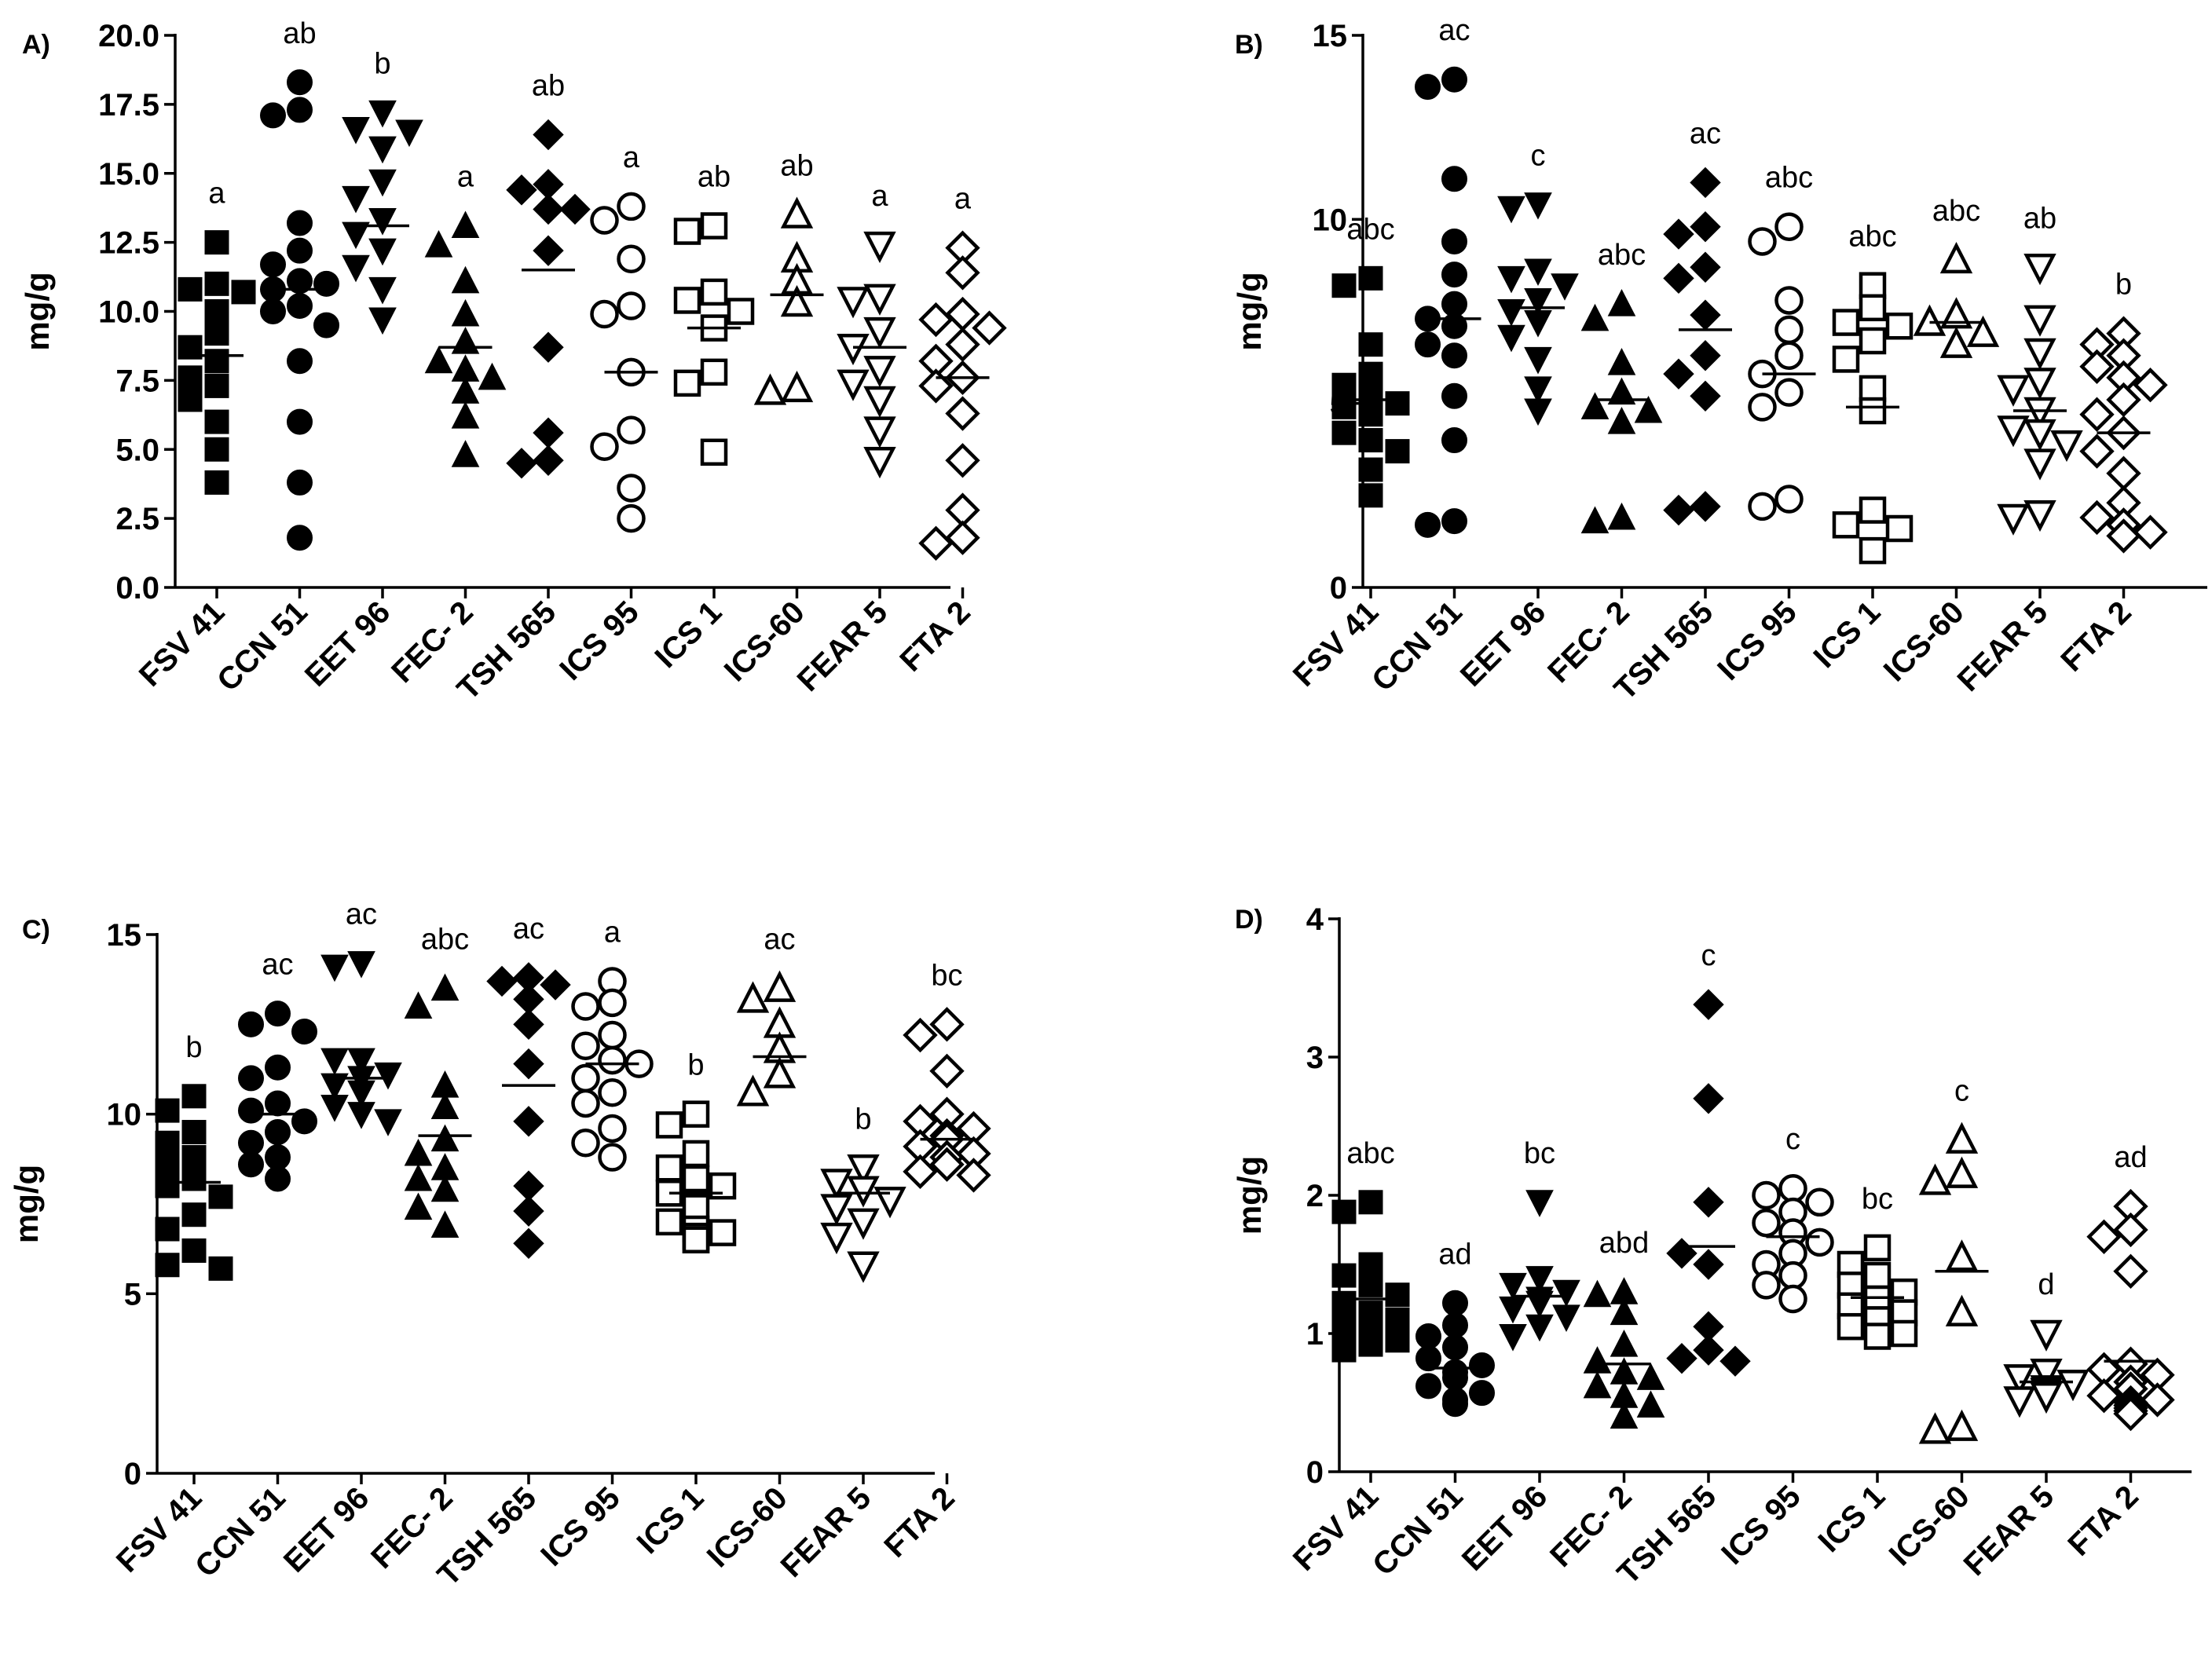 This screenshot has width=2212, height=1661. Describe the element at coordinates (125, 1115) in the screenshot. I see `y-tick-label: 10` at that location.